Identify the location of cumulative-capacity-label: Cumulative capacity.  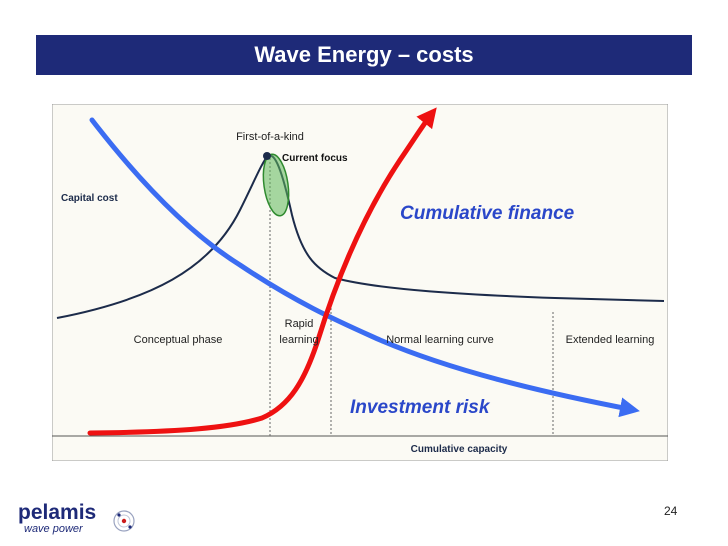
(459, 449).